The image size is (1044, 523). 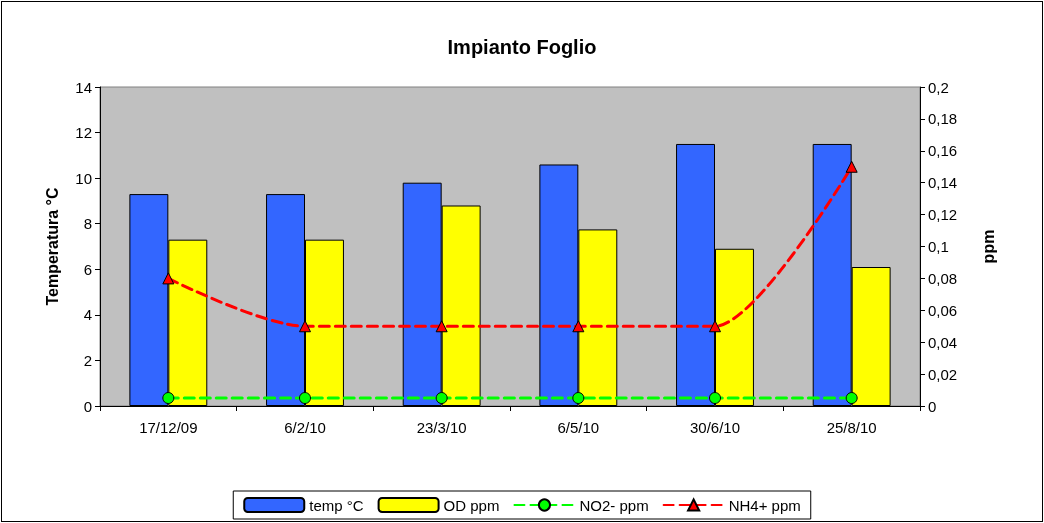 What do you see at coordinates (471, 505) in the screenshot?
I see `legend-label: OD ppm` at bounding box center [471, 505].